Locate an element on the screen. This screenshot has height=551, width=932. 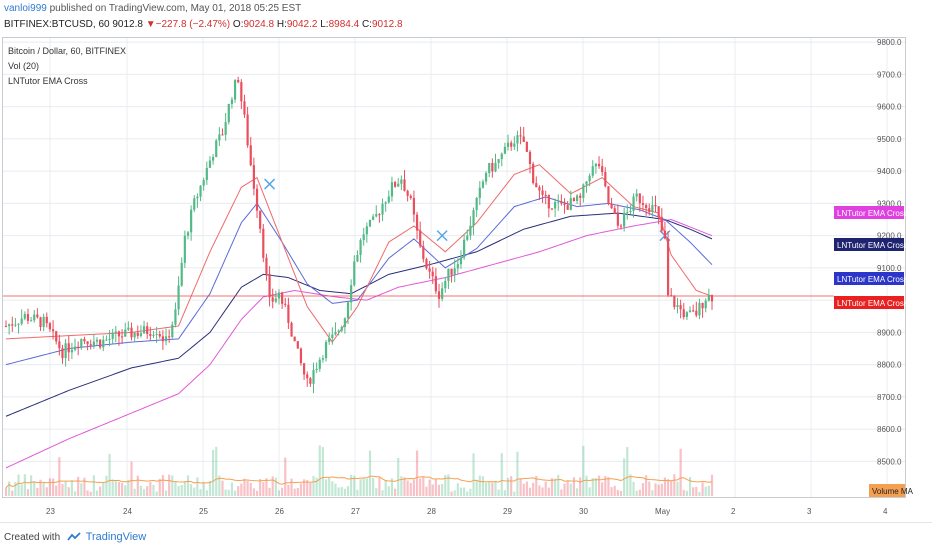
brand-link: TradingView is located at coordinates (116, 537).